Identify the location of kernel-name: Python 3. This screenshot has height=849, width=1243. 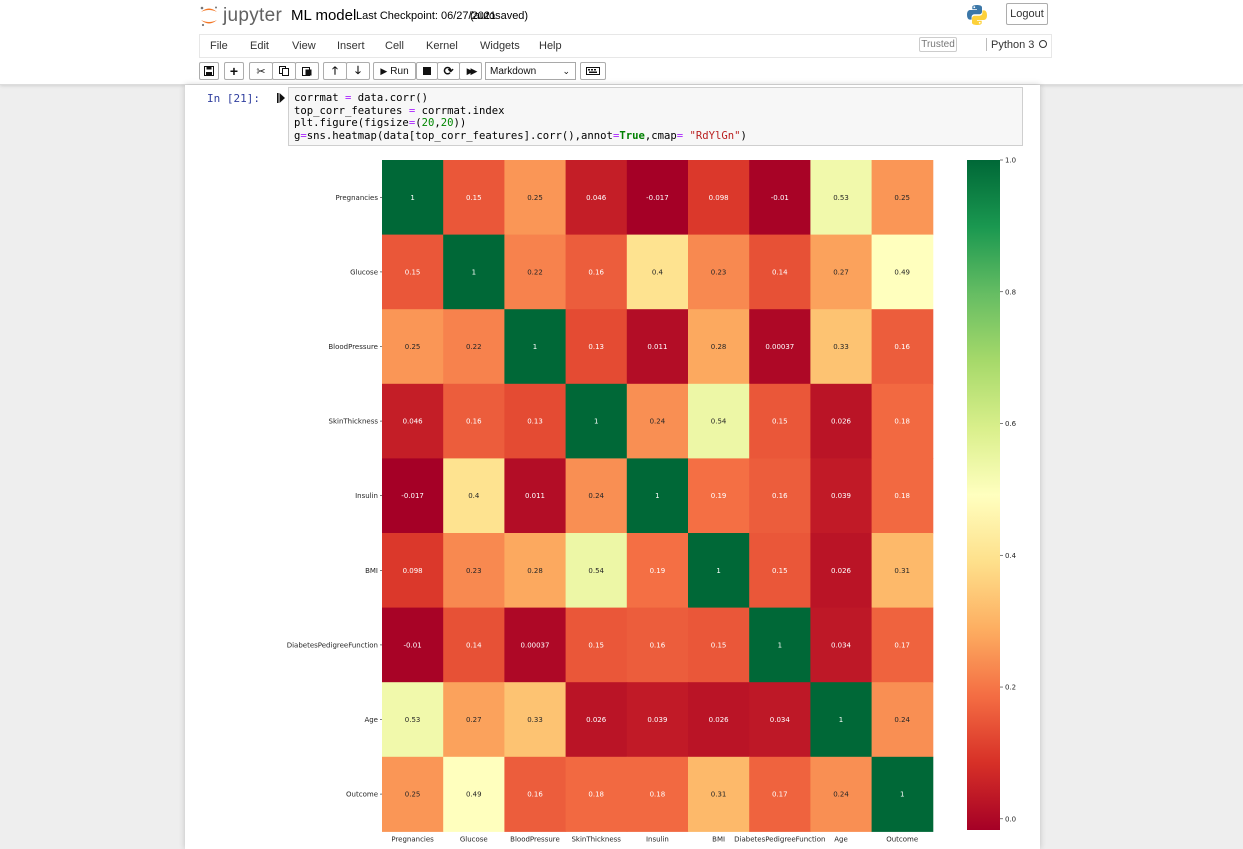
(1013, 45).